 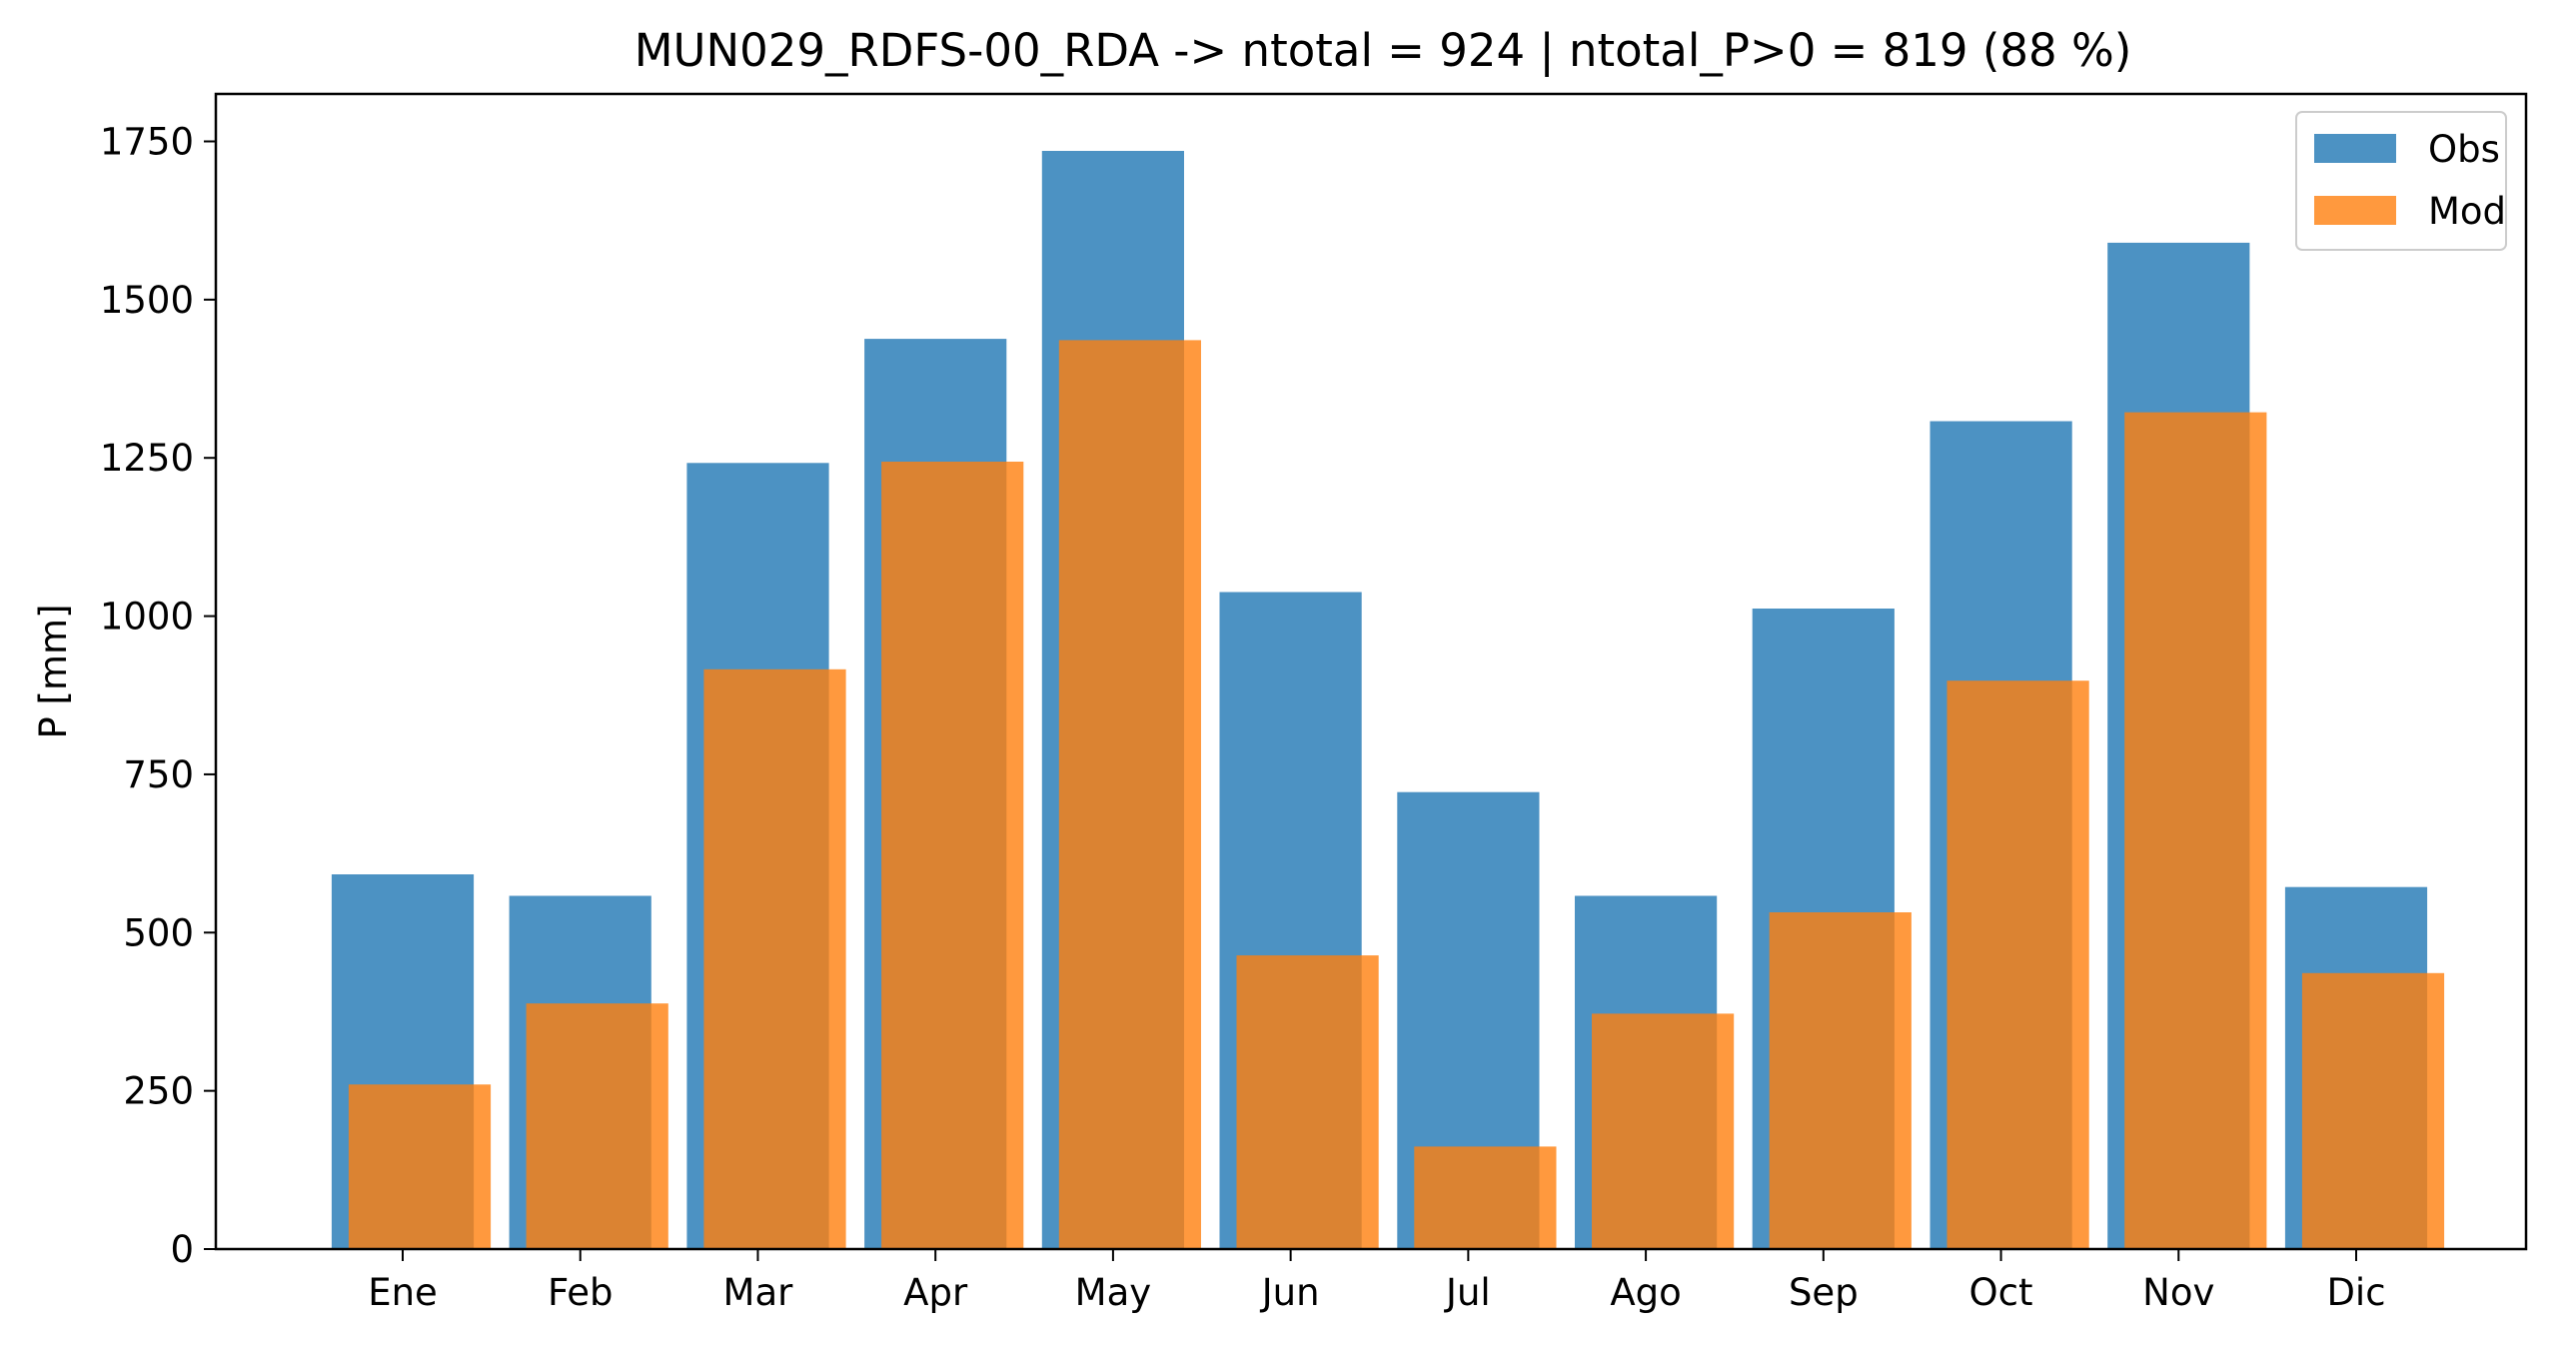 What do you see at coordinates (182, 1250) in the screenshot?
I see `y-tick-label: 0` at bounding box center [182, 1250].